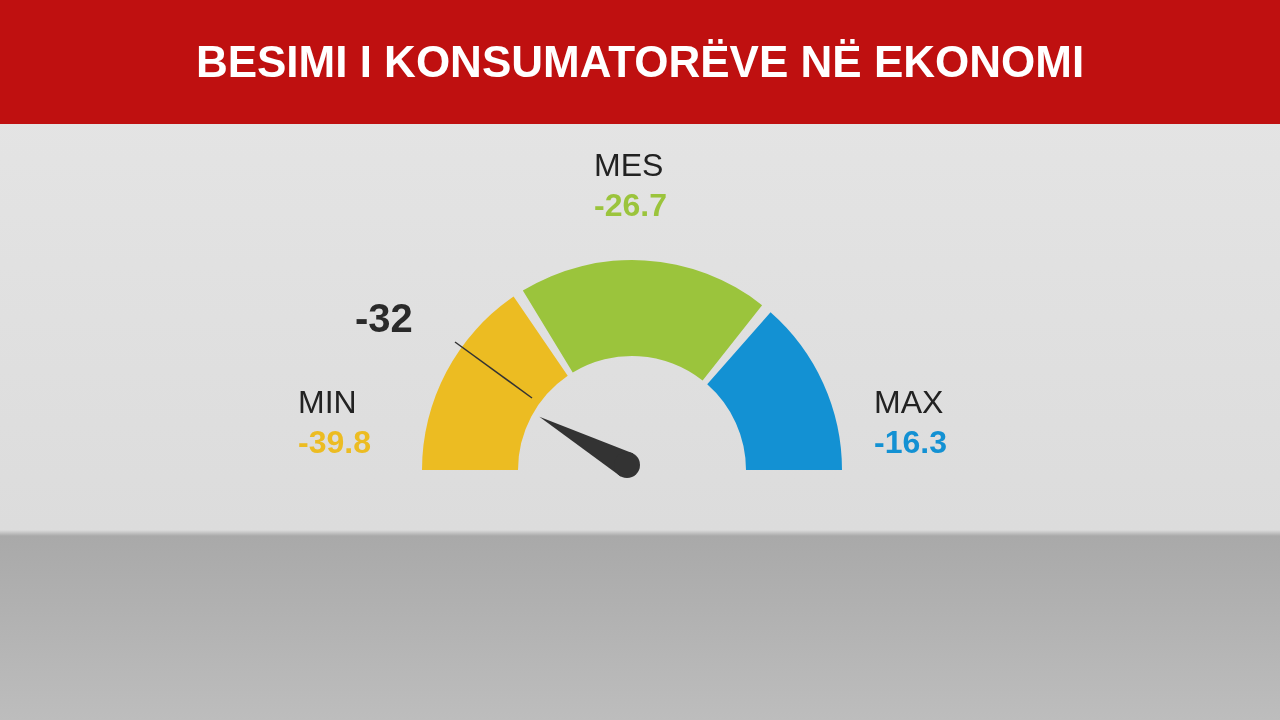 Image resolution: width=1280 pixels, height=720 pixels. What do you see at coordinates (630, 205) in the screenshot?
I see `text: -26.7` at bounding box center [630, 205].